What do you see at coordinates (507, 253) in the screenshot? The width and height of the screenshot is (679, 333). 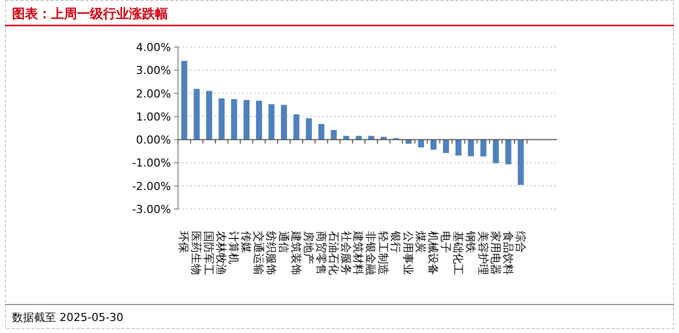 I see `x-tick-label: 食品饮料` at bounding box center [507, 253].